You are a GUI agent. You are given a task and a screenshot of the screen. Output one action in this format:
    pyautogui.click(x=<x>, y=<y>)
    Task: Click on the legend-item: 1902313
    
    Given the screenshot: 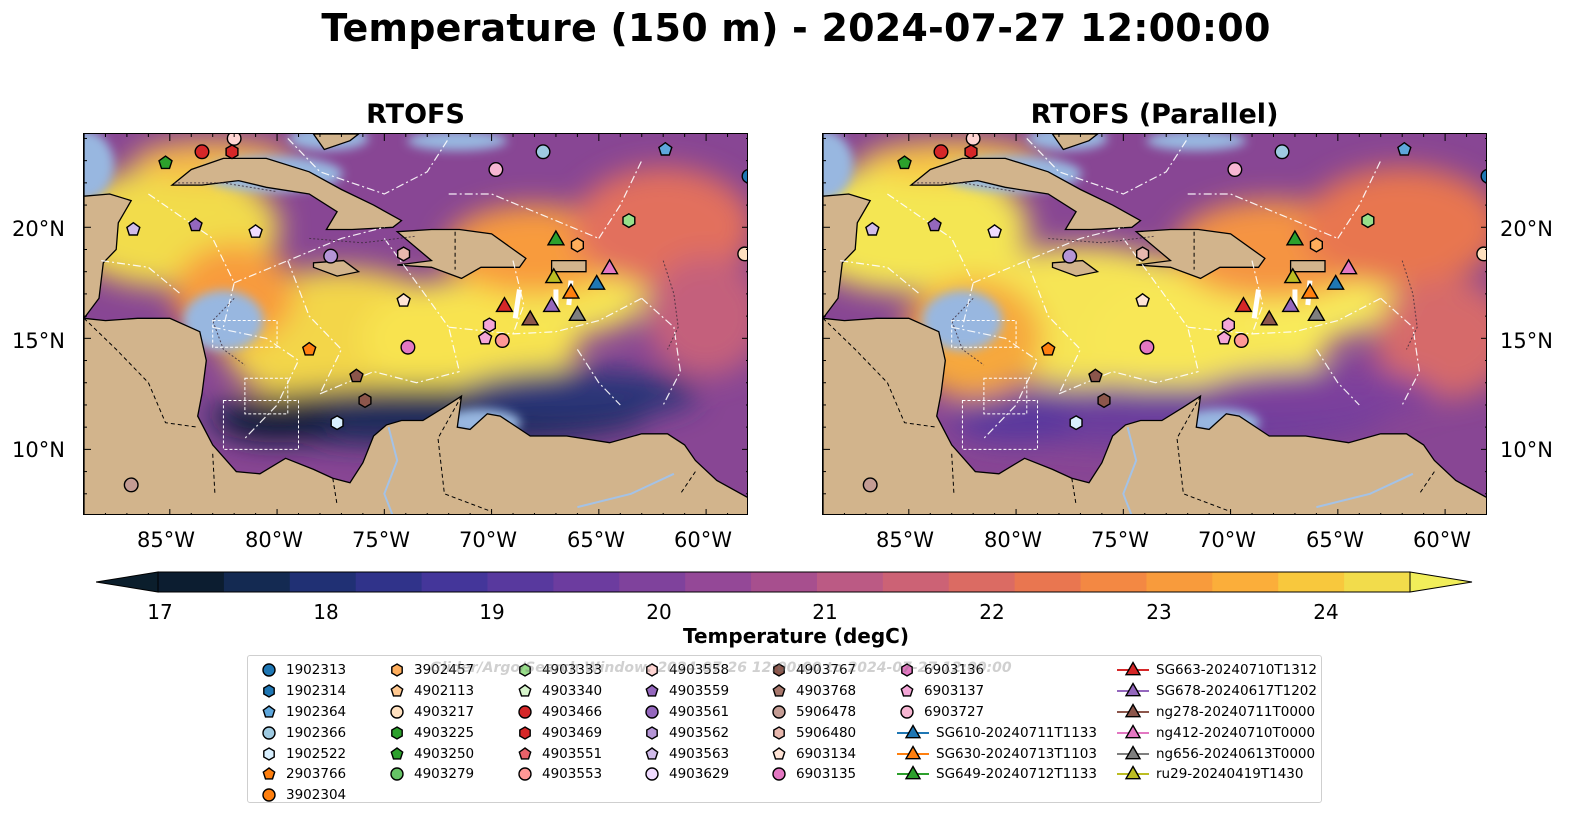 What is the action you would take?
    pyautogui.click(x=302, y=670)
    